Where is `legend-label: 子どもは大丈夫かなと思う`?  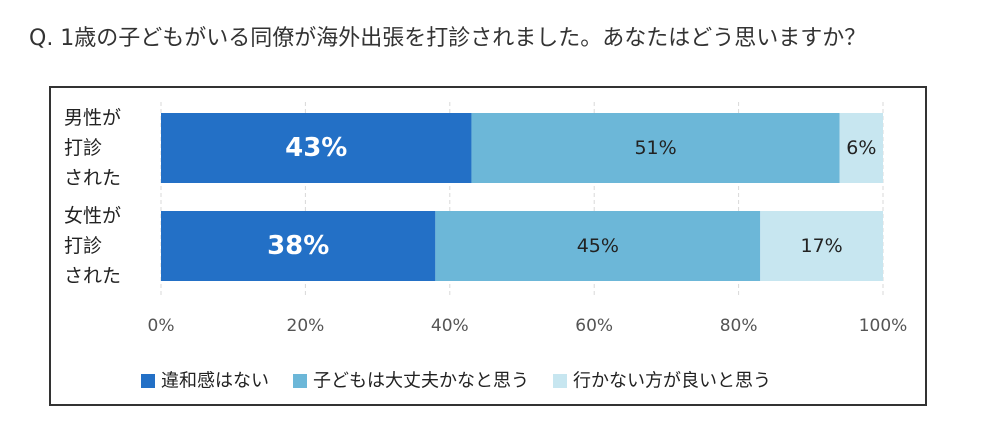 legend-label: 子どもは大丈夫かなと思う is located at coordinates (421, 381).